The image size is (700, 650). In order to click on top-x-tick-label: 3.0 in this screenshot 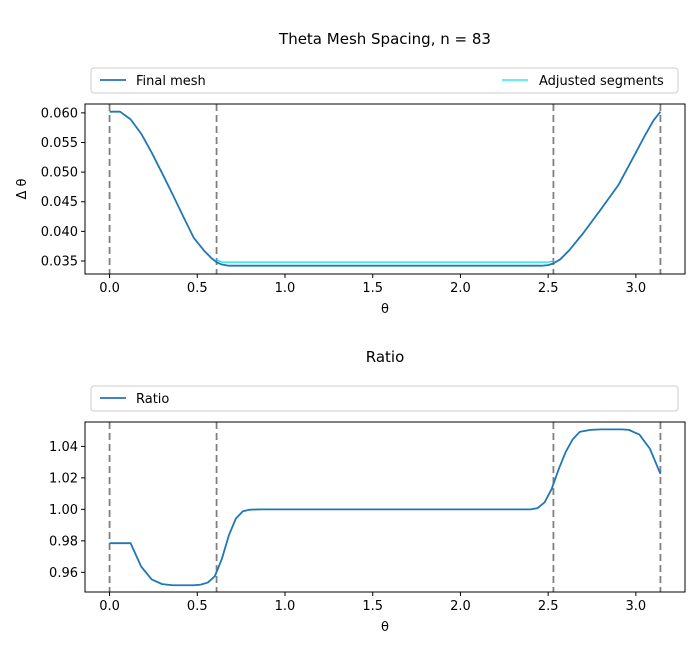, I will do `click(636, 288)`.